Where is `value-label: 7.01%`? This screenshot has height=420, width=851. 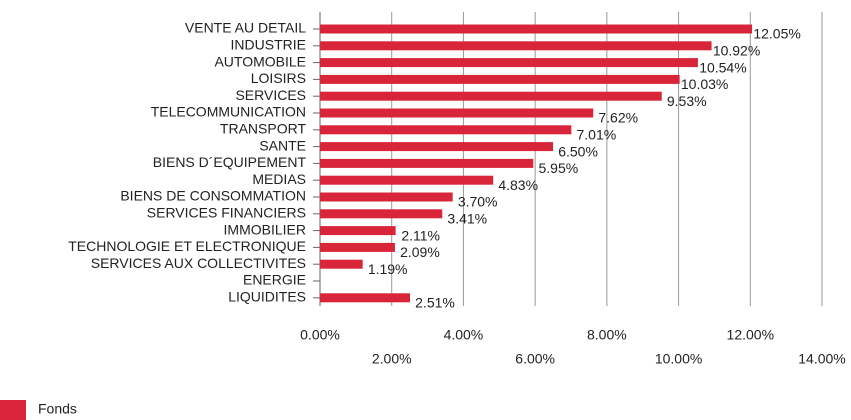 value-label: 7.01% is located at coordinates (597, 135).